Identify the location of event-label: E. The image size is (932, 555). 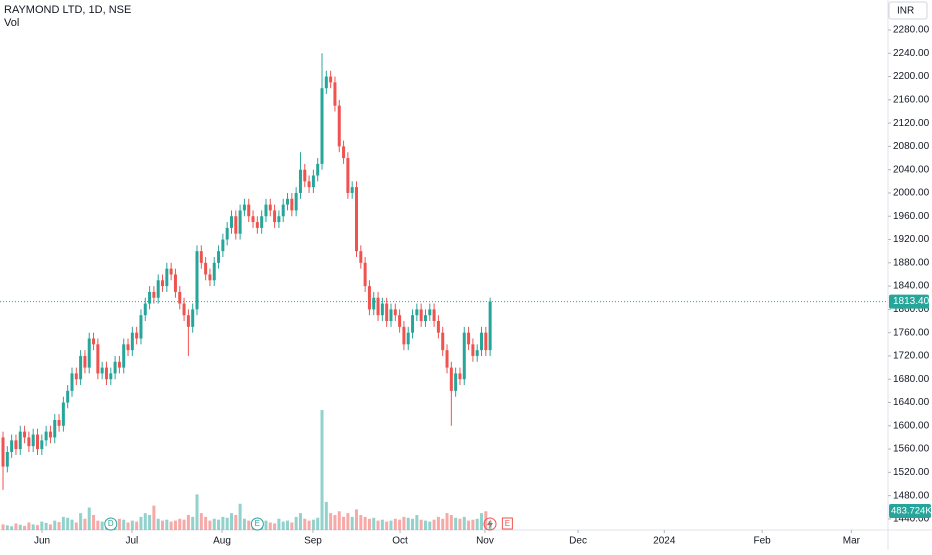
(257, 523).